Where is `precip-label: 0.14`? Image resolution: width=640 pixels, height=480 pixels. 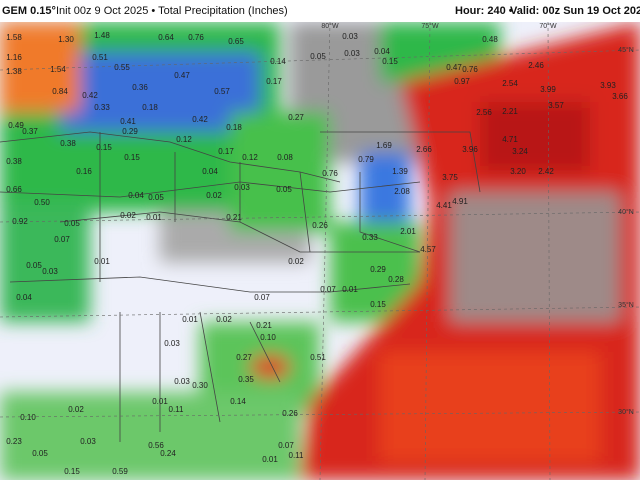
precip-label: 0.14 is located at coordinates (238, 401).